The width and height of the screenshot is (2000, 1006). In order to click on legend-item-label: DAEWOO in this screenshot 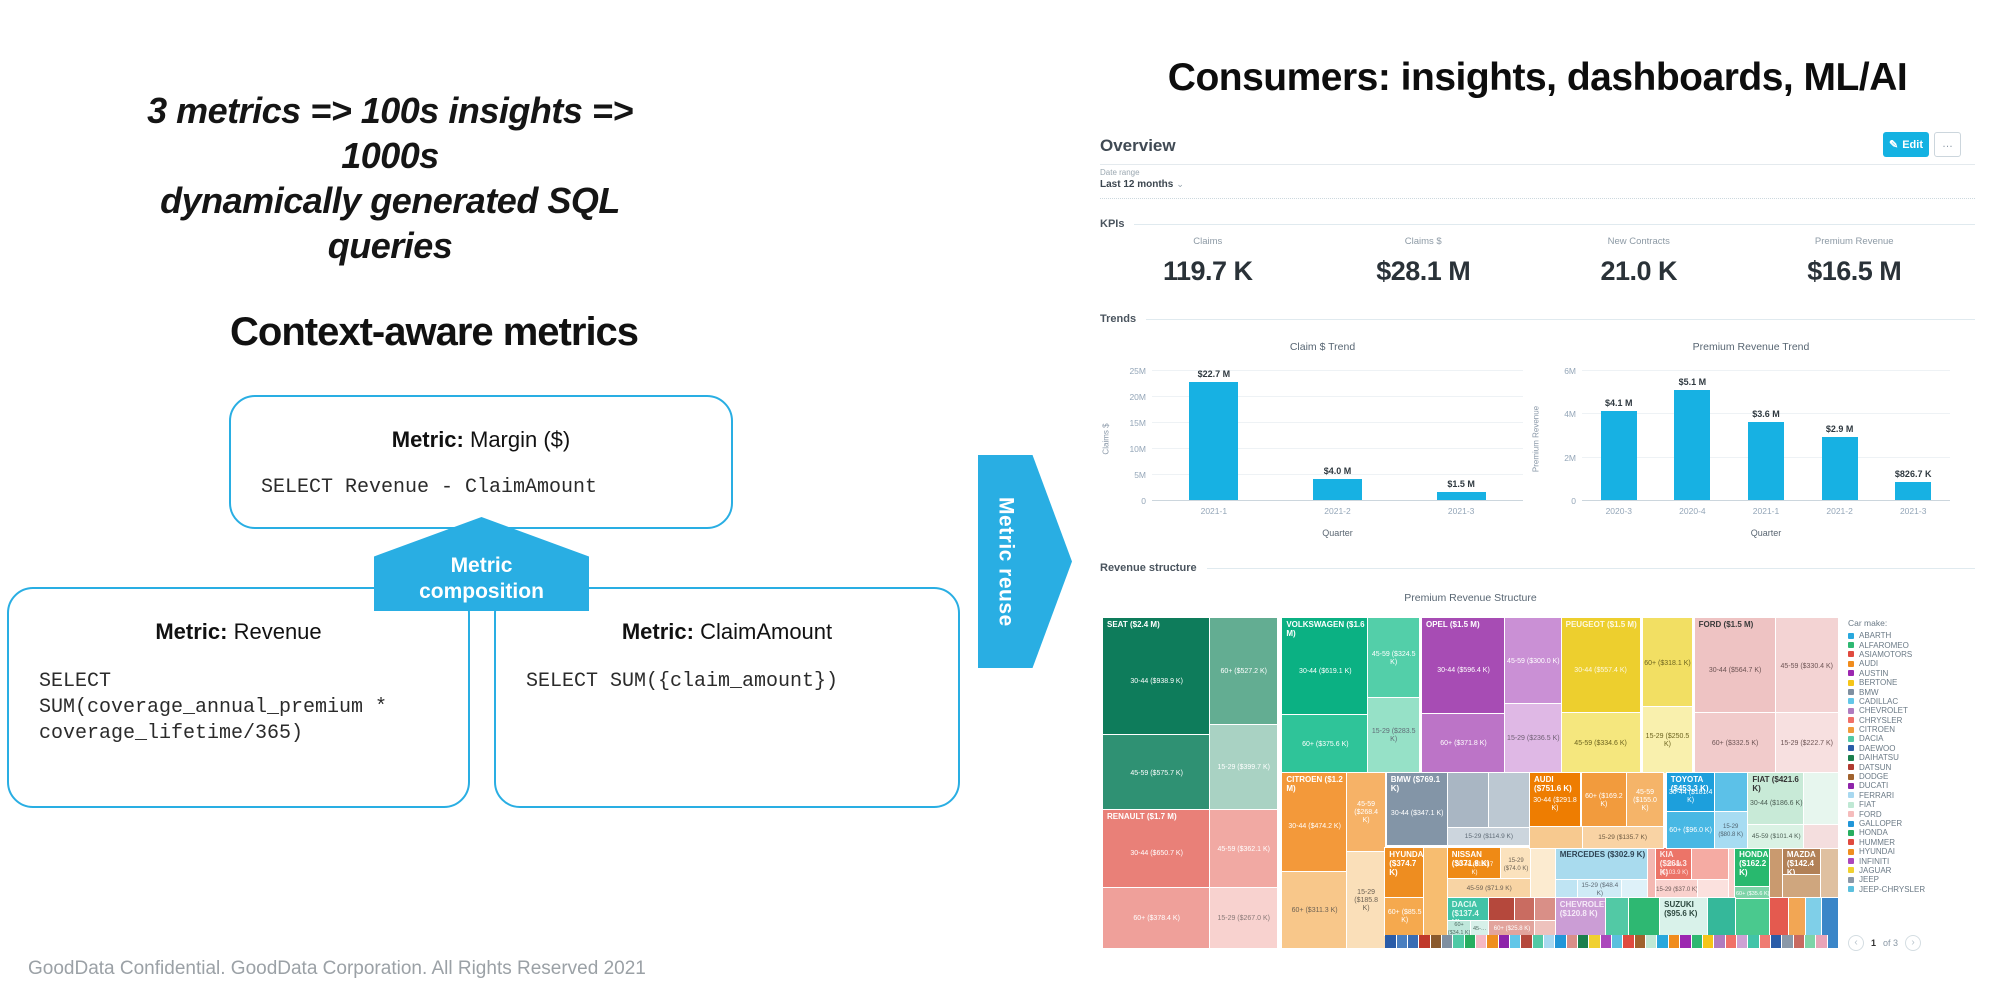, I will do `click(1877, 748)`.